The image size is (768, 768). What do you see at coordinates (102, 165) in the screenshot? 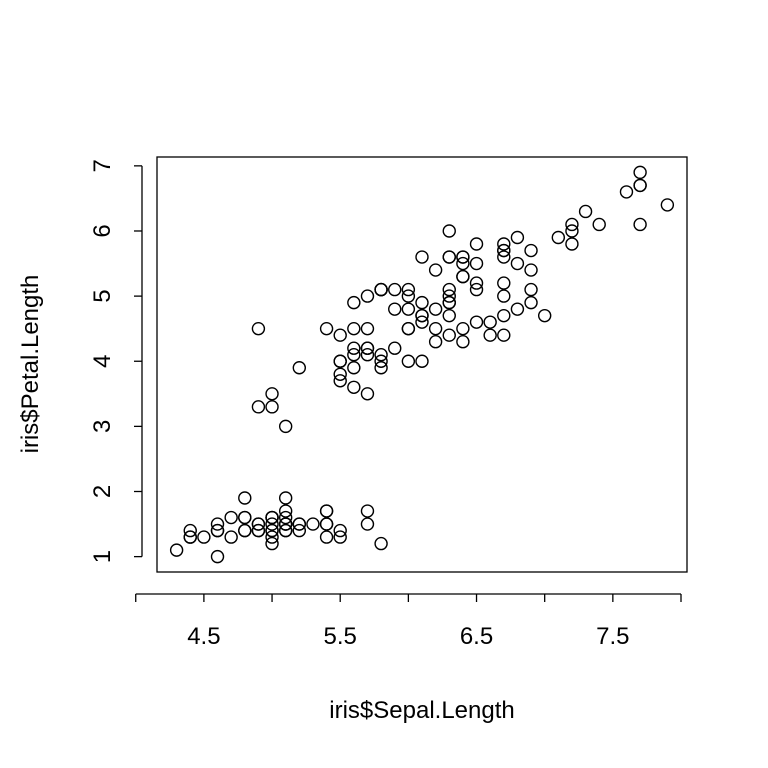
I see `y-tick-label: 7` at bounding box center [102, 165].